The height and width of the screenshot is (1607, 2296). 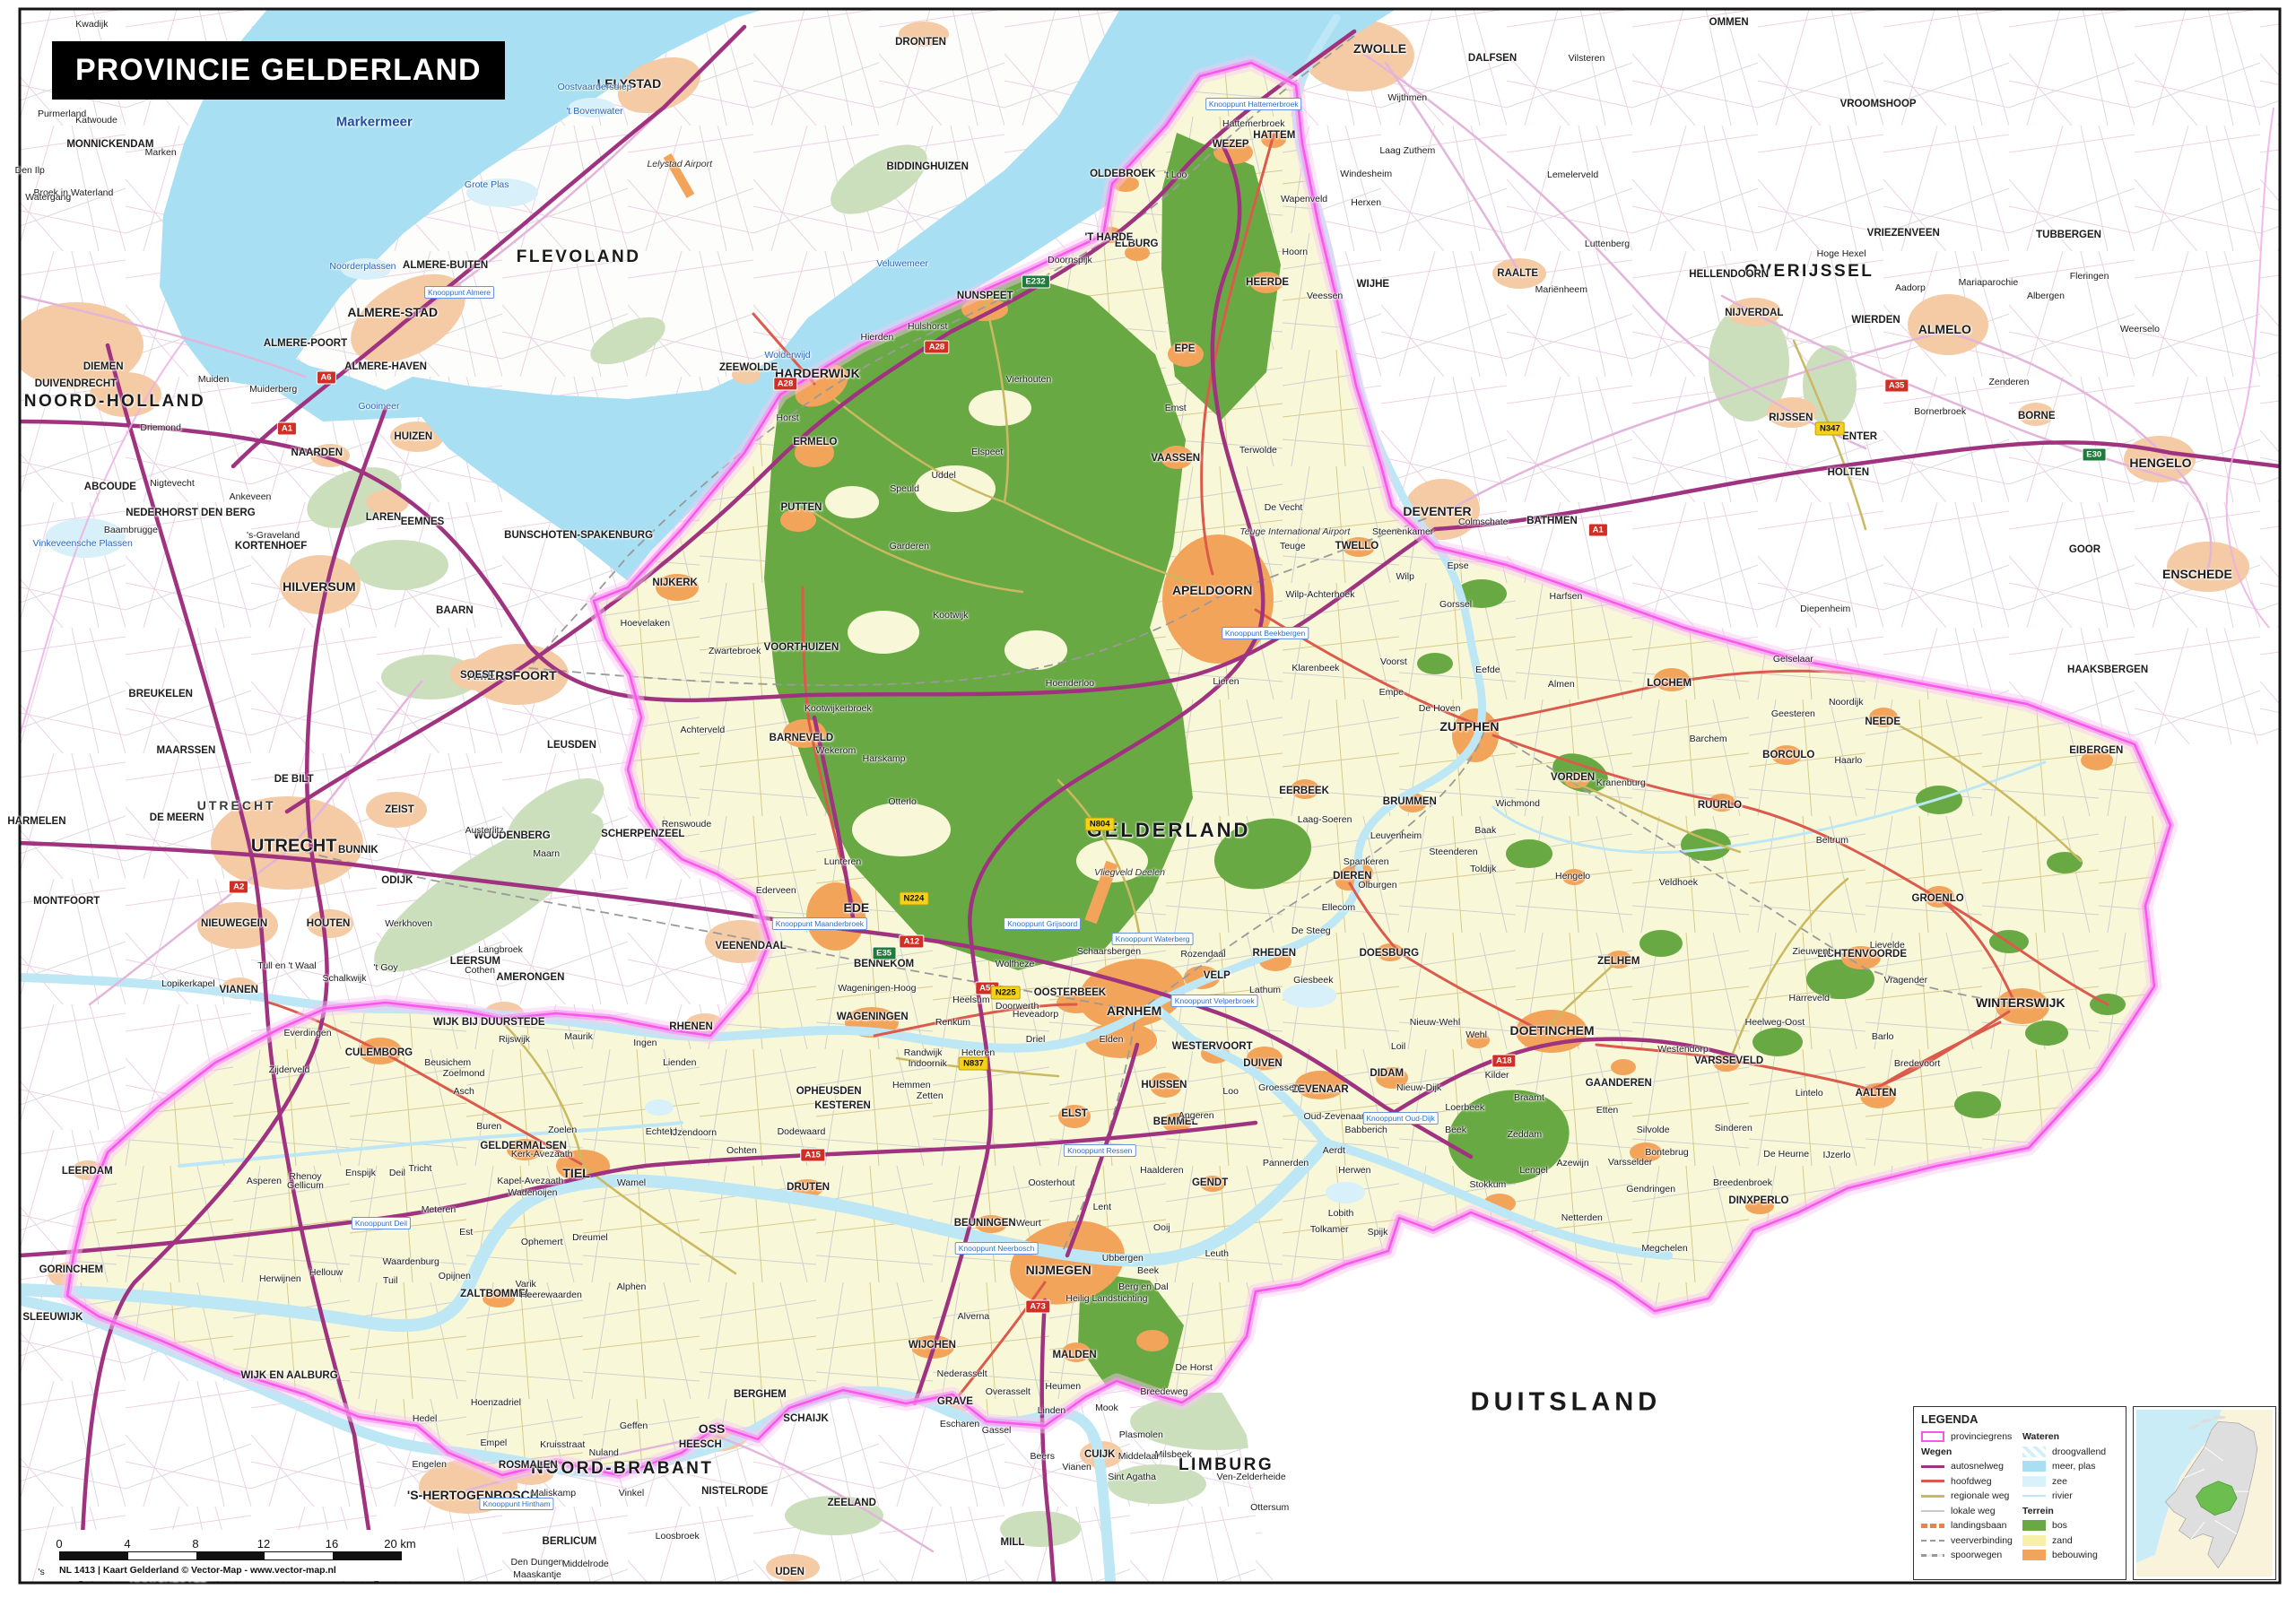 I want to click on provinciegrens-swatch, so click(x=1932, y=1437).